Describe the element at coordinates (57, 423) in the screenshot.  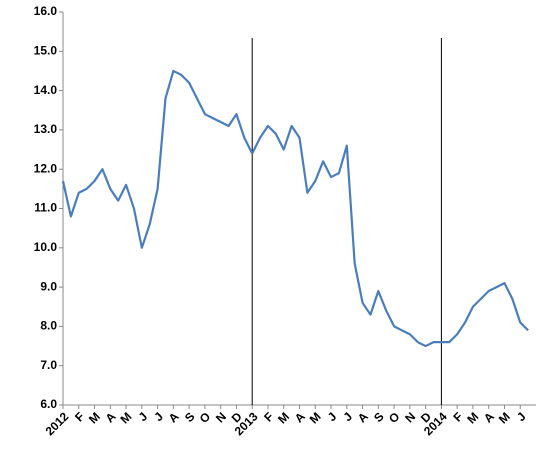
I see `x-tick-label: 2012` at that location.